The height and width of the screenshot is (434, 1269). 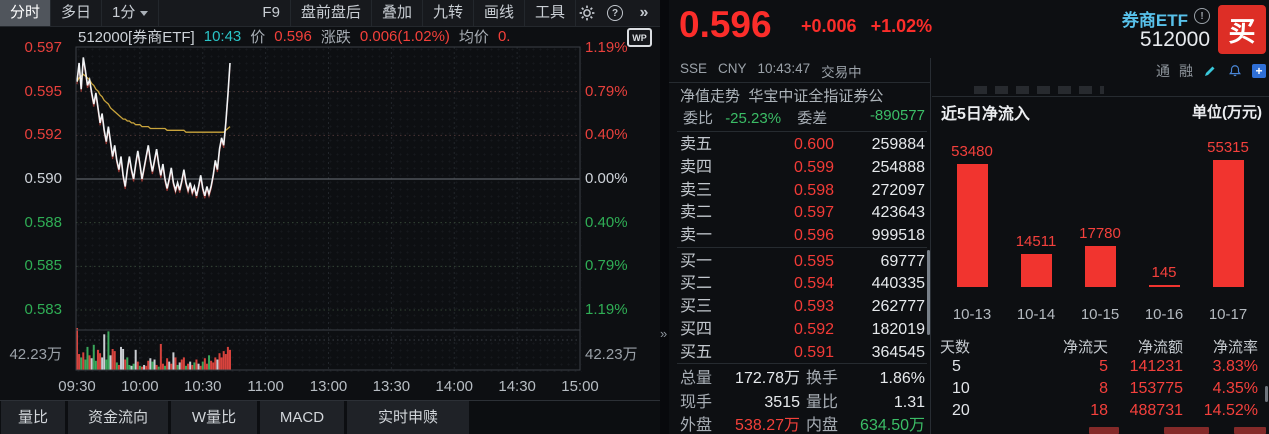 What do you see at coordinates (587, 13) in the screenshot?
I see `gear-icon` at bounding box center [587, 13].